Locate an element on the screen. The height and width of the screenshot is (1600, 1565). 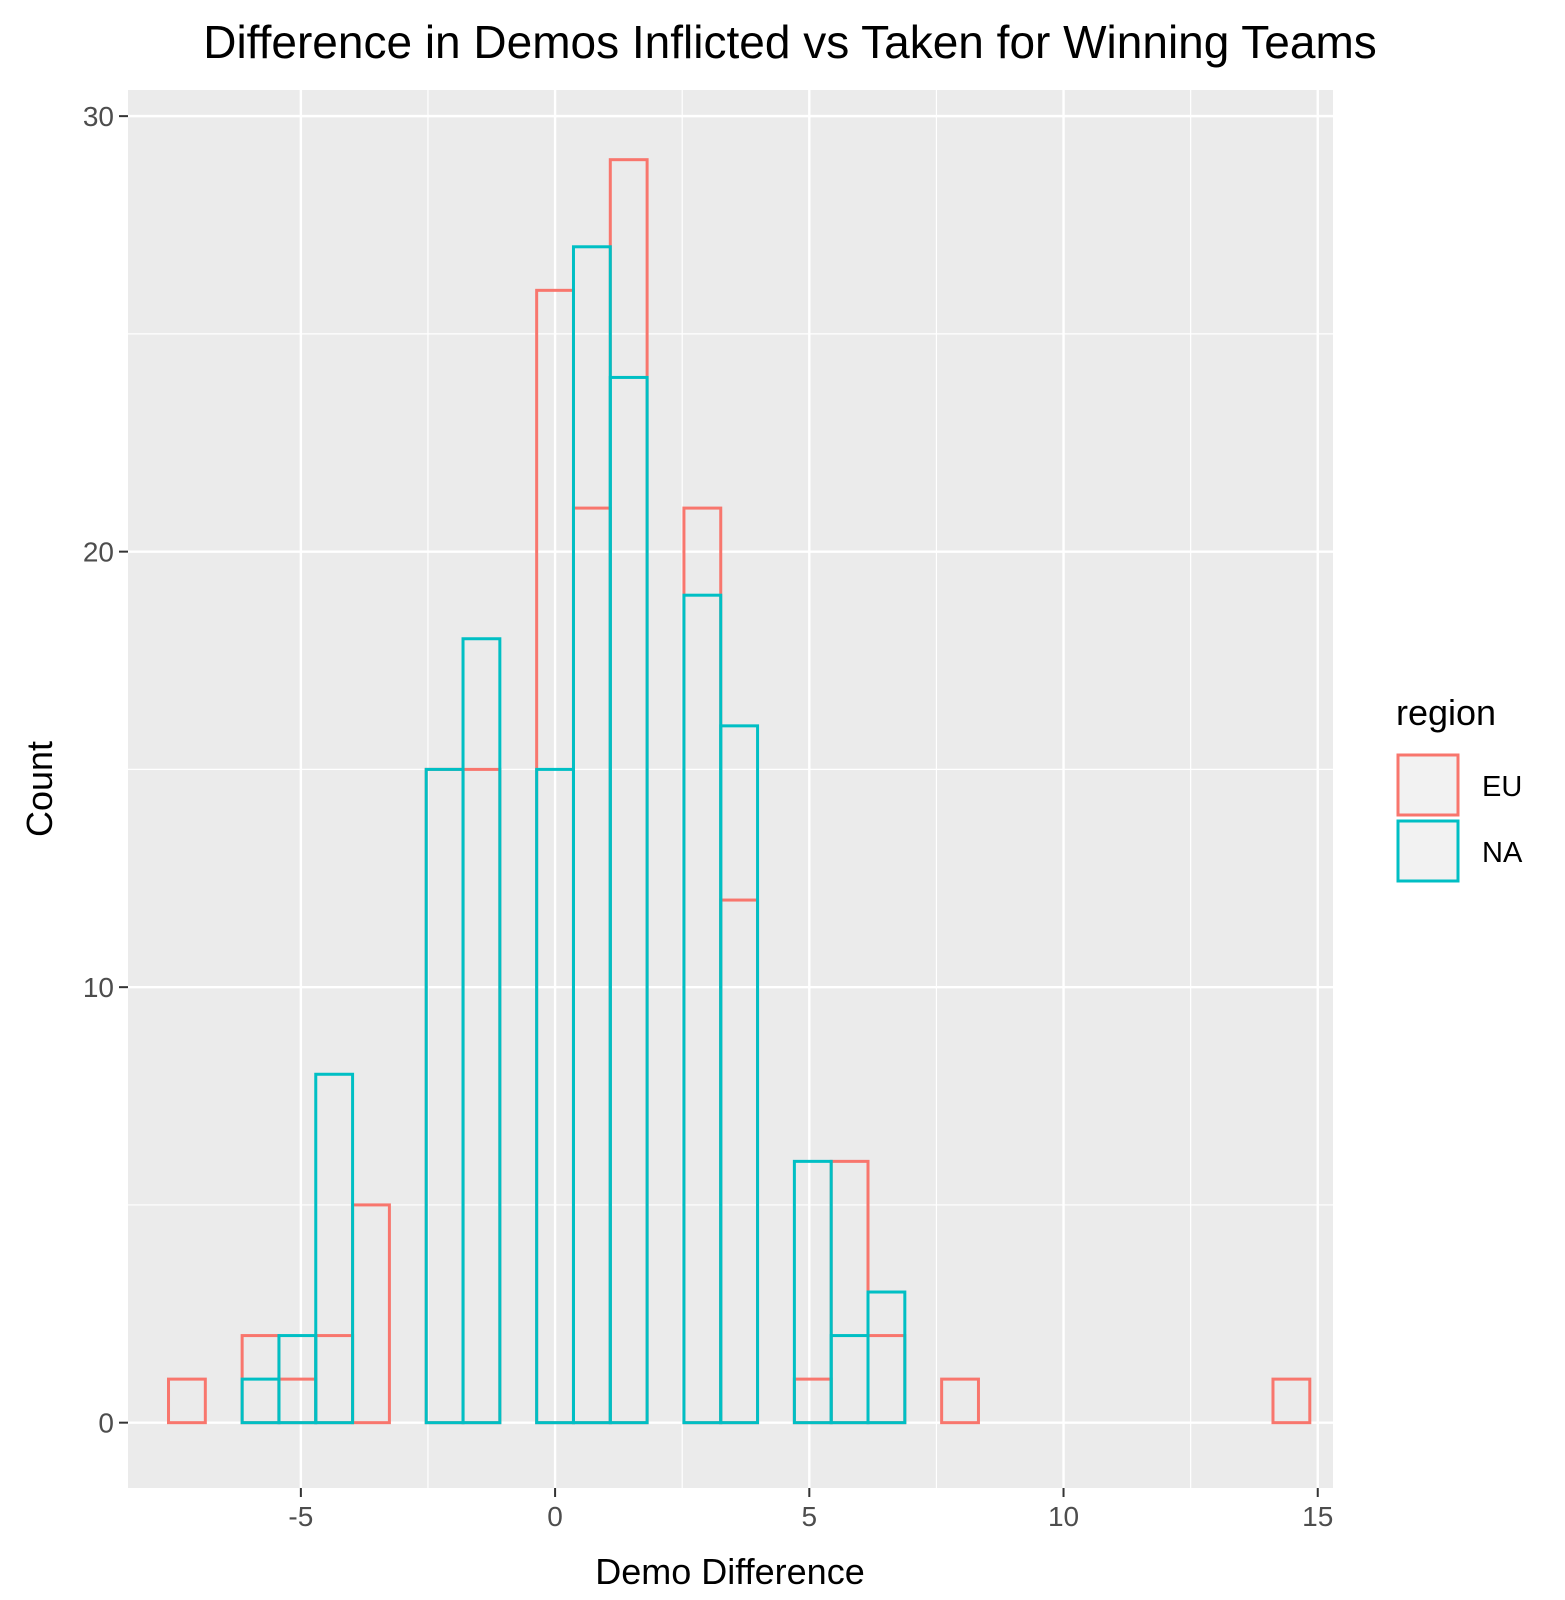
legend-key-eu is located at coordinates (1428, 785).